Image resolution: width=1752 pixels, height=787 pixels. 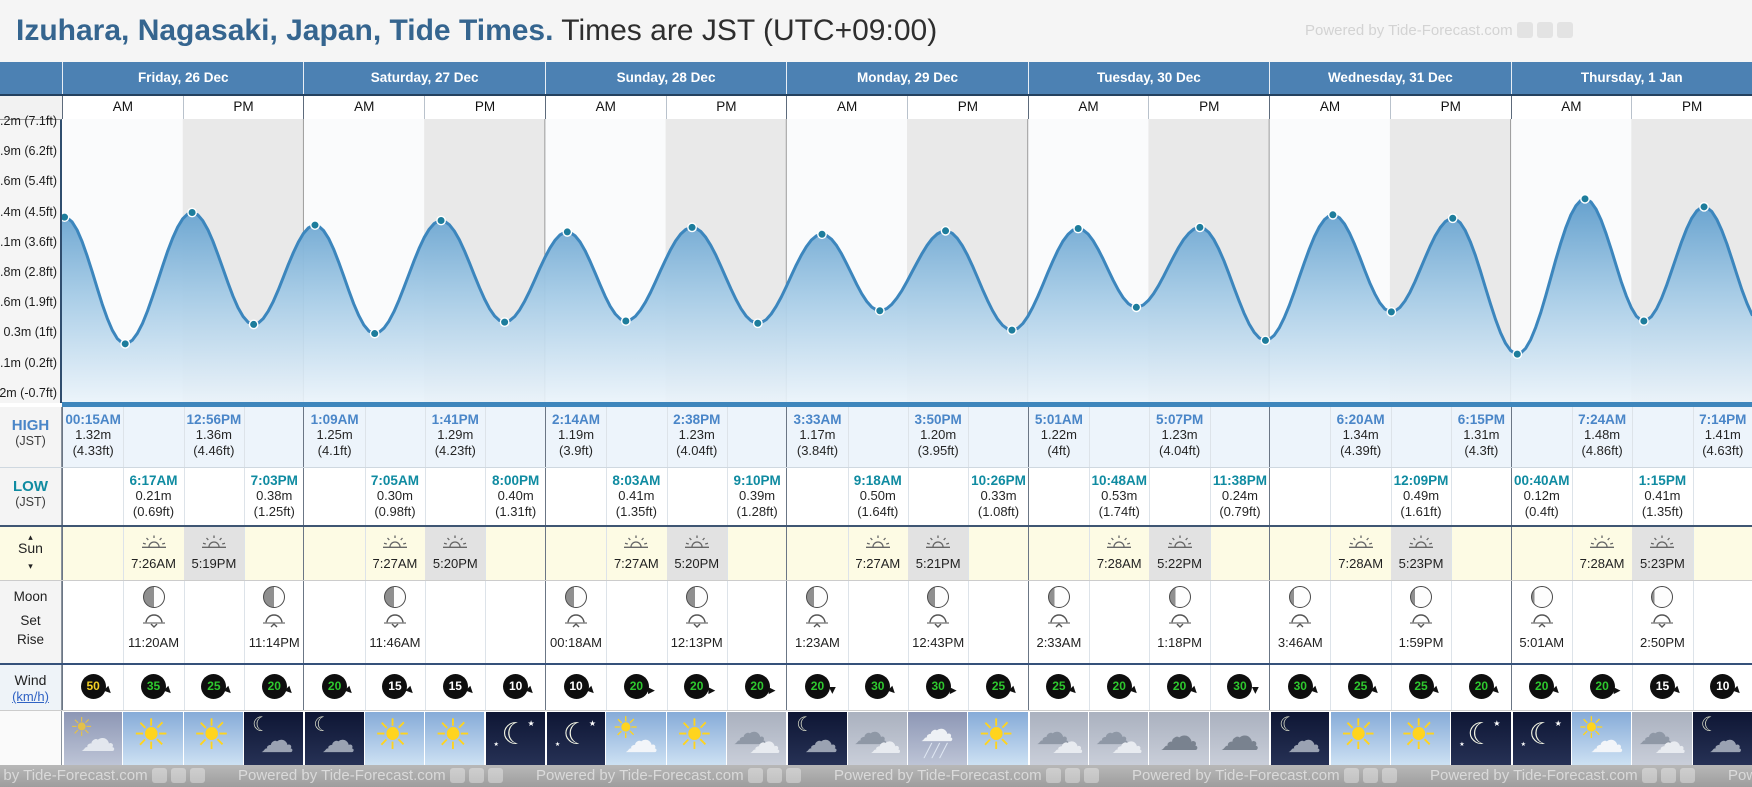 What do you see at coordinates (515, 496) in the screenshot?
I see `low-tide-entry: 8:00PM 0.40m (1.31ft)` at bounding box center [515, 496].